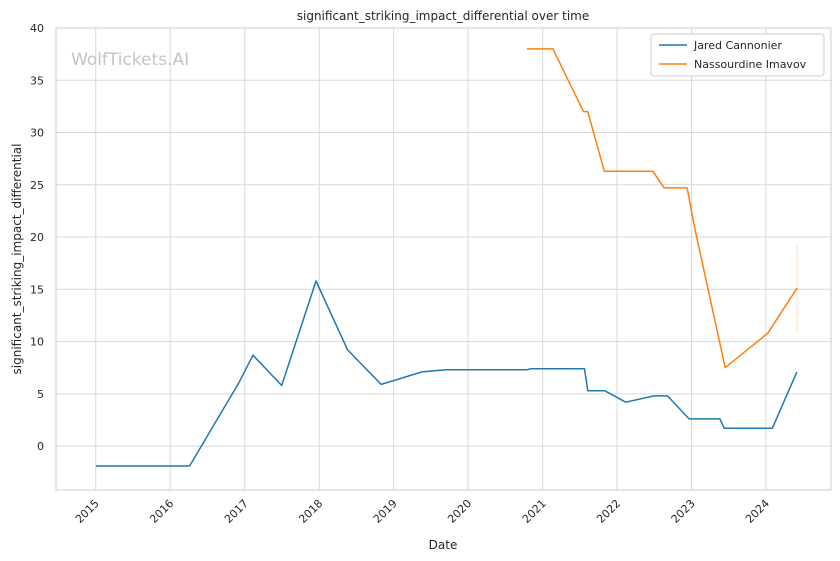  I want to click on y-tick-label: 15, so click(37, 289).